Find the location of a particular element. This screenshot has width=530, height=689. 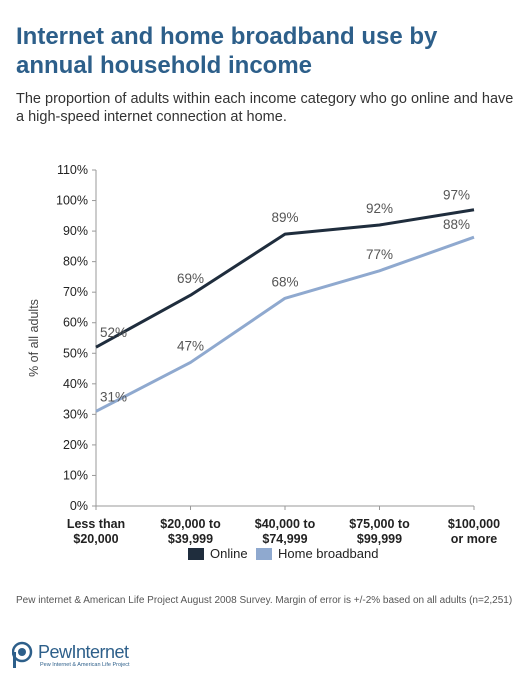

x-tick-label: $20,000 to is located at coordinates (190, 524).